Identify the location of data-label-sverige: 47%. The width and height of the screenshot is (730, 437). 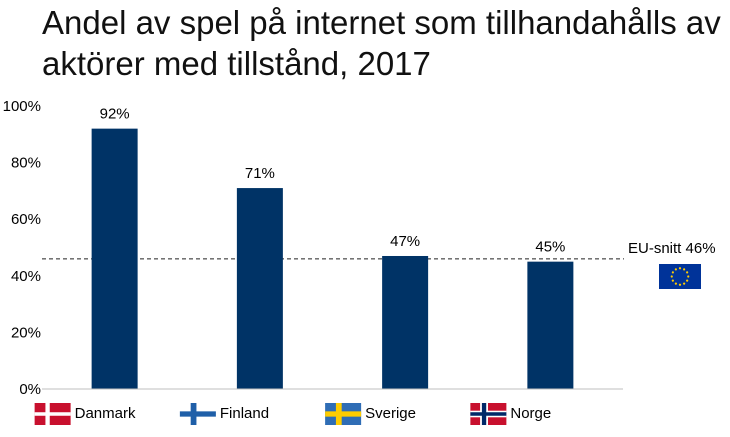
(405, 241).